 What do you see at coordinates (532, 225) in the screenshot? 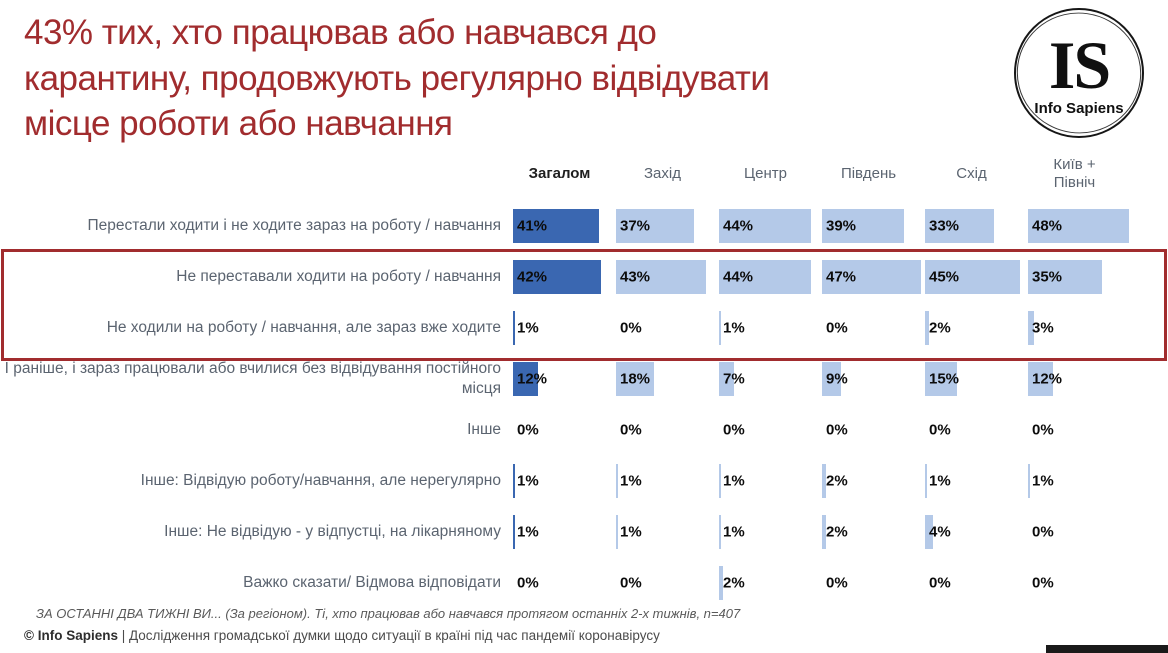
I see `value-label: 41%` at bounding box center [532, 225].